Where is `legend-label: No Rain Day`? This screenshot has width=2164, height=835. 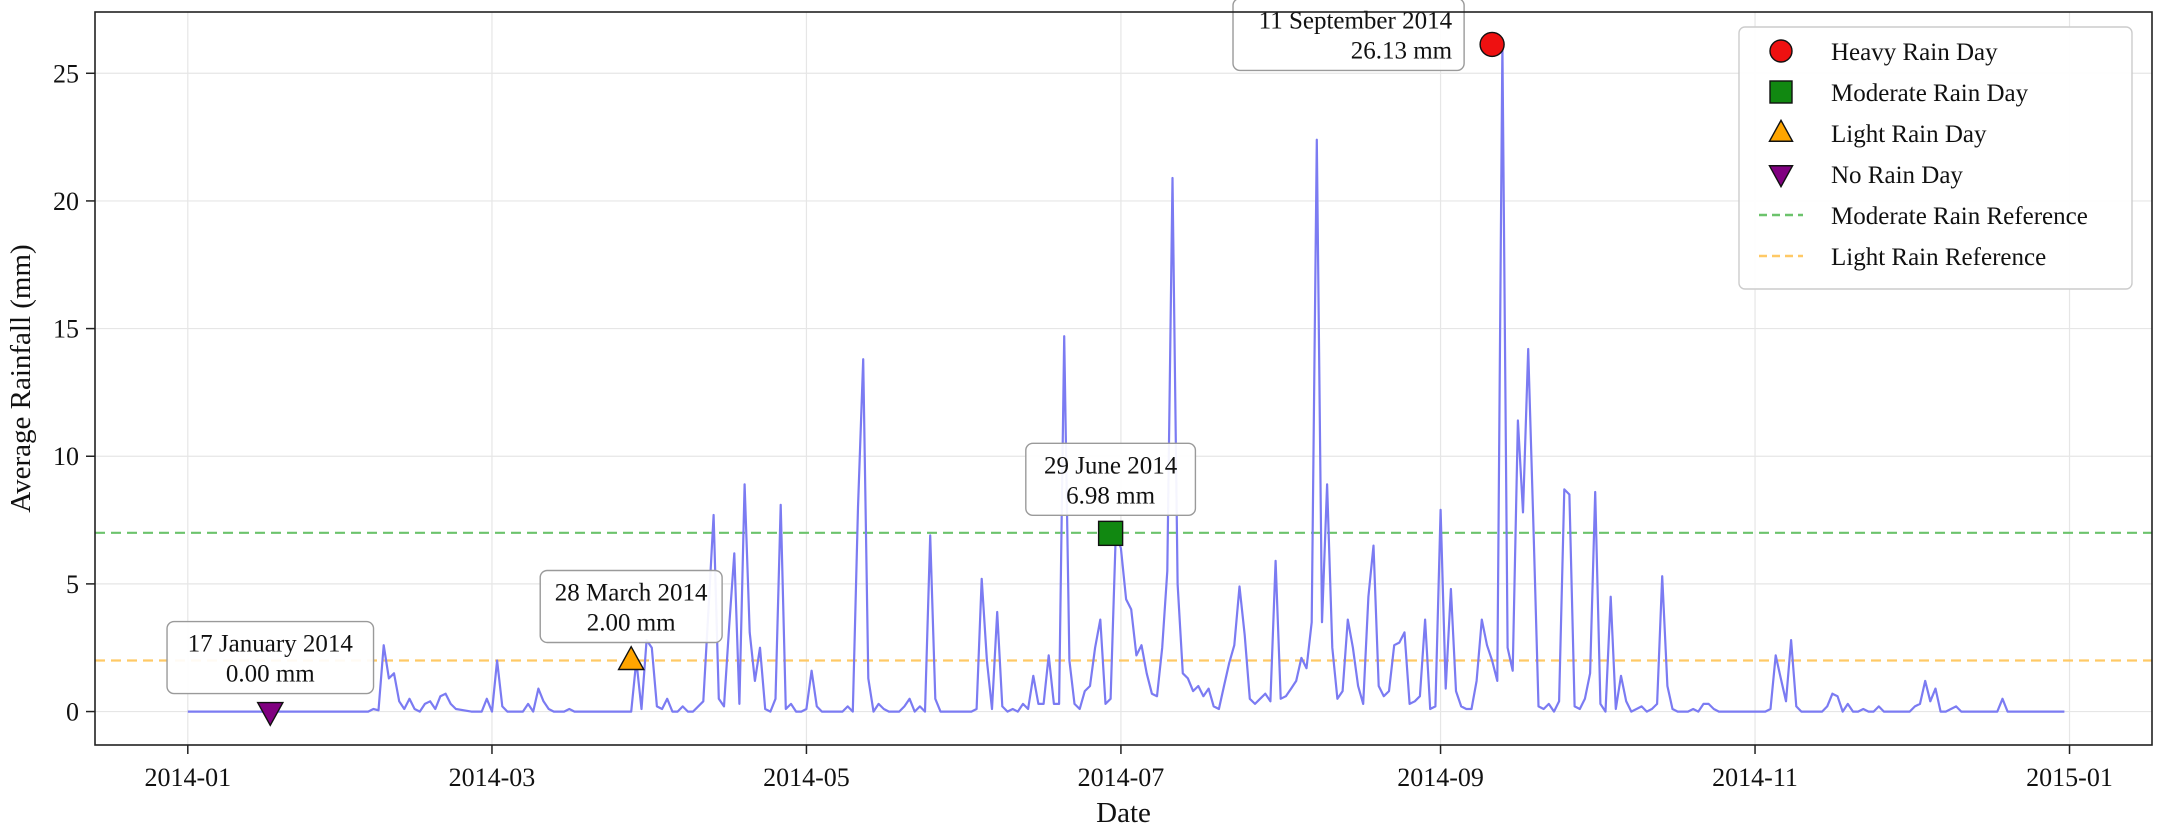 legend-label: No Rain Day is located at coordinates (1897, 175).